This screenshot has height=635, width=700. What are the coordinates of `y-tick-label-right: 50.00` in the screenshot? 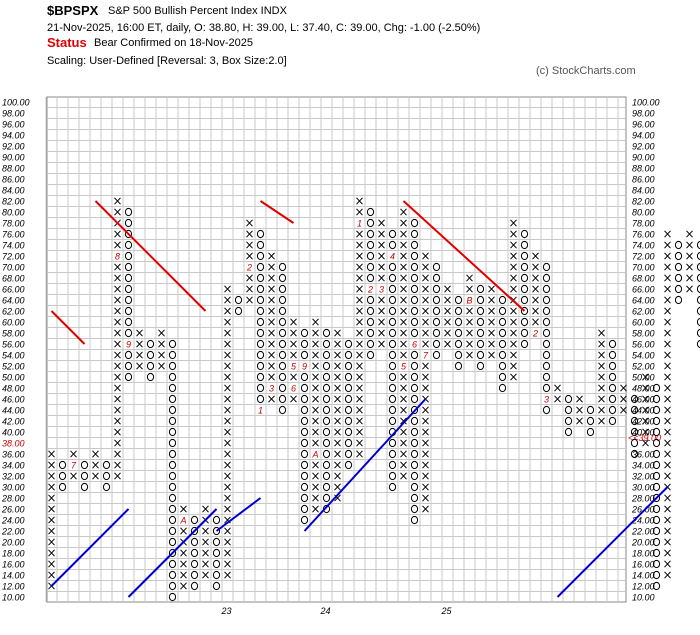 It's located at (643, 378).